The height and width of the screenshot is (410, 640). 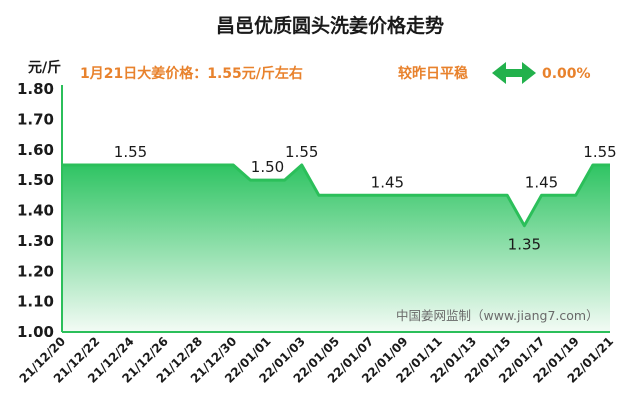 What do you see at coordinates (566, 74) in the screenshot?
I see `change-percent: 0.00%` at bounding box center [566, 74].